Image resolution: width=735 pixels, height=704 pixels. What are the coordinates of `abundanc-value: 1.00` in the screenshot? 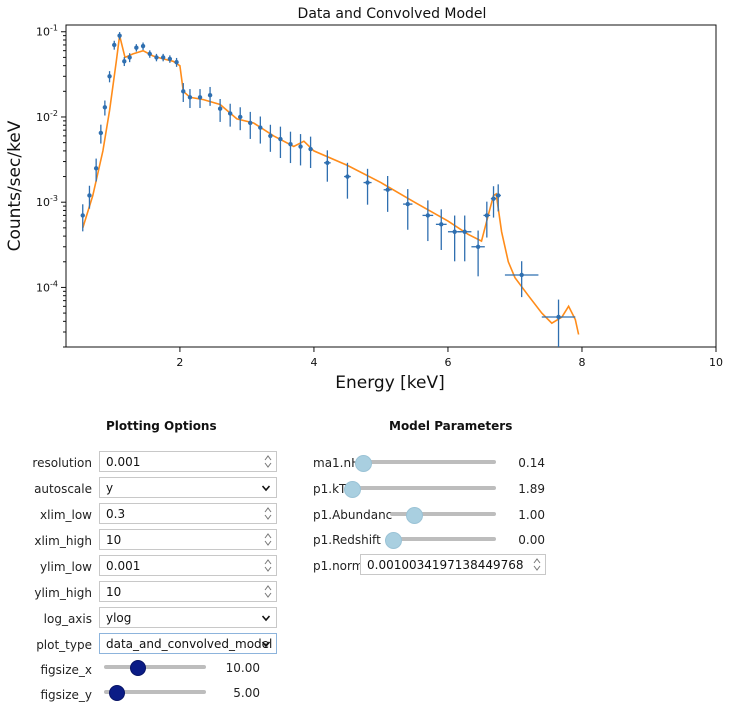 It's located at (531, 515).